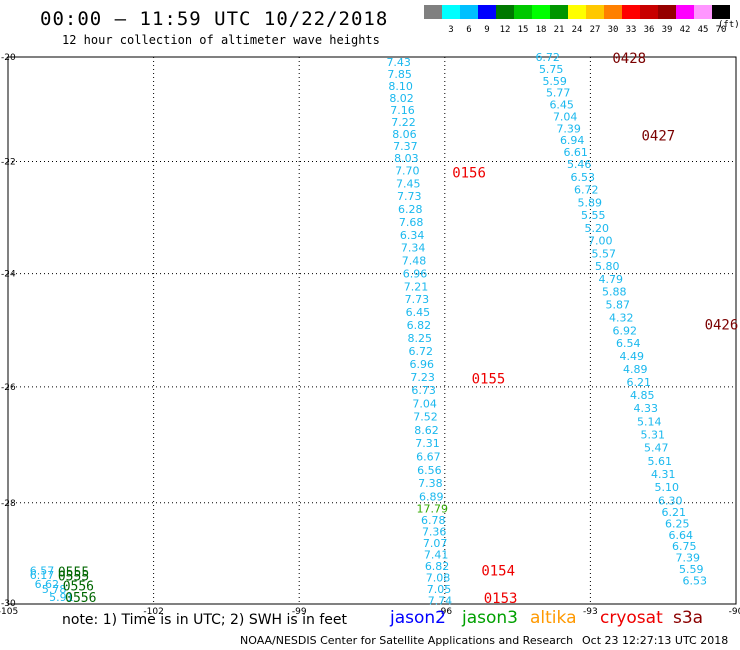 The width and height of the screenshot is (740, 650). I want to click on pass-time-label: 0428, so click(629, 59).